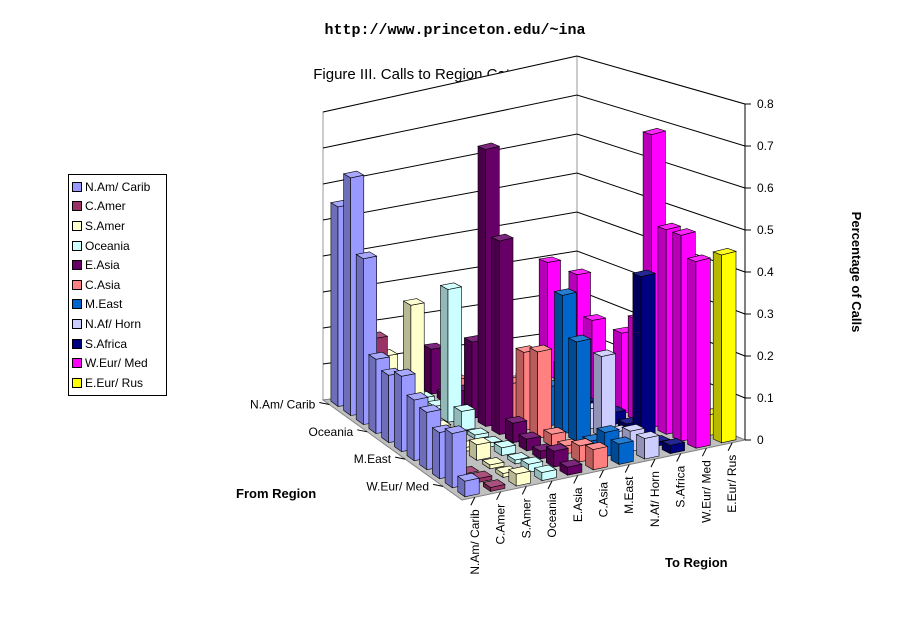 The width and height of the screenshot is (910, 622). I want to click on y-tick-label: N.Am/ Carib, so click(283, 405).